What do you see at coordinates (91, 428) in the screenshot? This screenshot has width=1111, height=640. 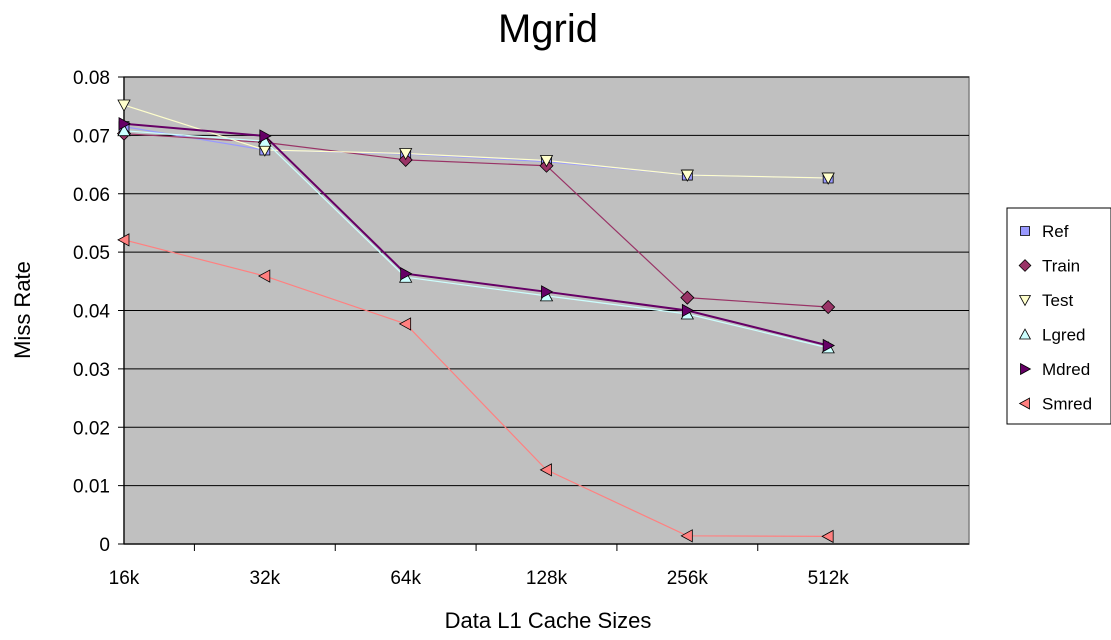 I see `y-tick-label: 0.02` at bounding box center [91, 428].